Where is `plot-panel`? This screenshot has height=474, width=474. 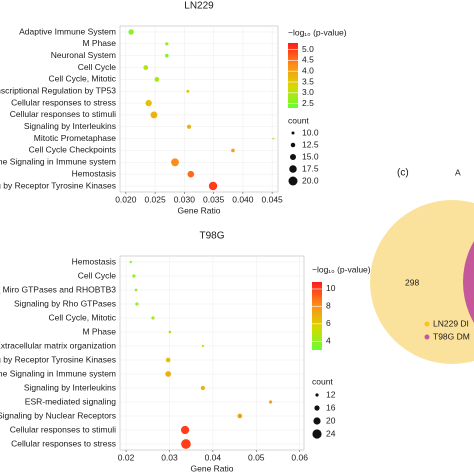
plot-panel is located at coordinates (199, 109).